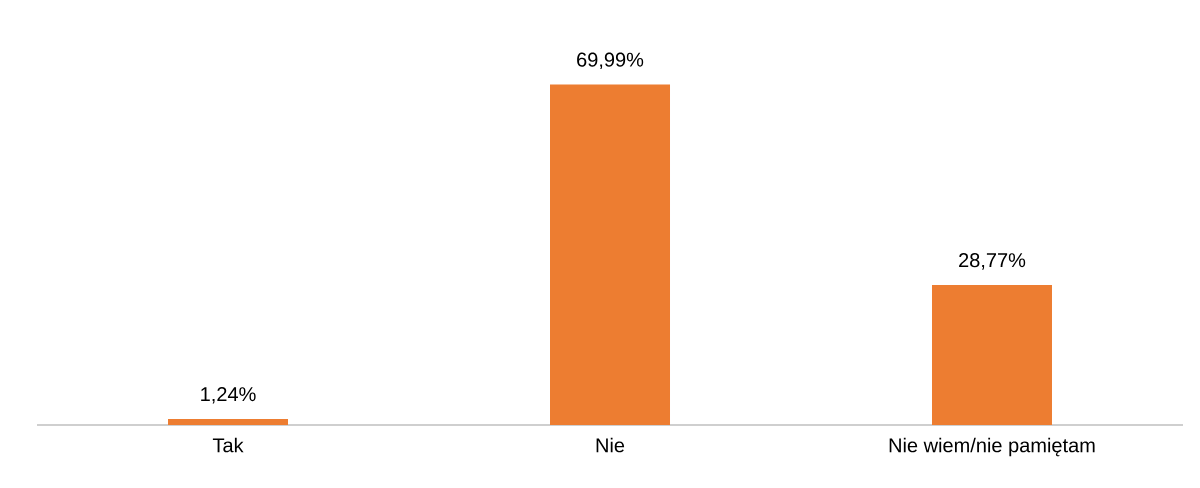 Image resolution: width=1200 pixels, height=488 pixels. Describe the element at coordinates (610, 61) in the screenshot. I see `data-label: 69,99%` at that location.